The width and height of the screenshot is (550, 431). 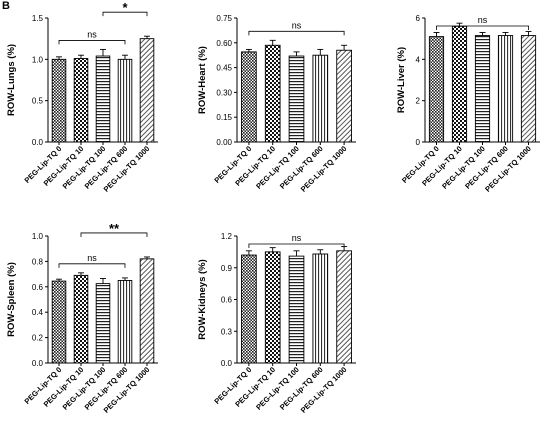 What do you see at coordinates (224, 142) in the screenshot?
I see `y-tick-label: 0.00` at bounding box center [224, 142].